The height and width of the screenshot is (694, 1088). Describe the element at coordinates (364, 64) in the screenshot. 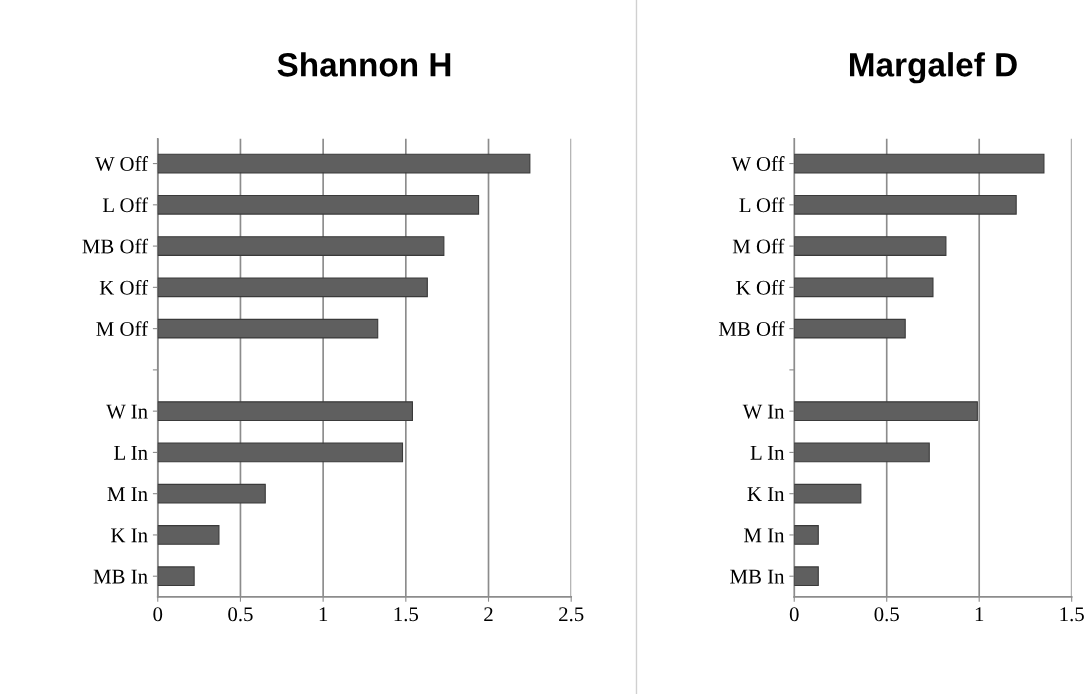

I see `chart-title: Shannon H` at that location.